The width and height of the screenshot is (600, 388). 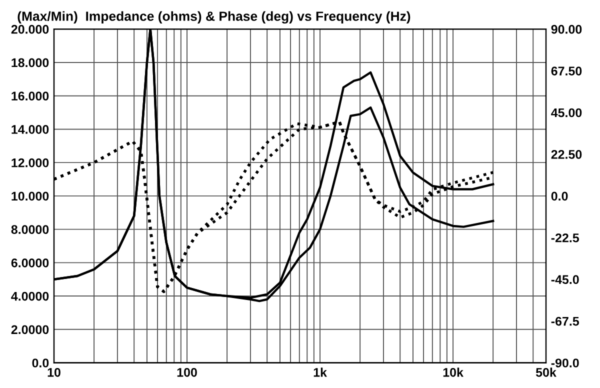 I want to click on chart-title: (Max/Min) Impedance (ohms) & Phase (deg) vs Frequency (Hz), so click(x=214, y=17).